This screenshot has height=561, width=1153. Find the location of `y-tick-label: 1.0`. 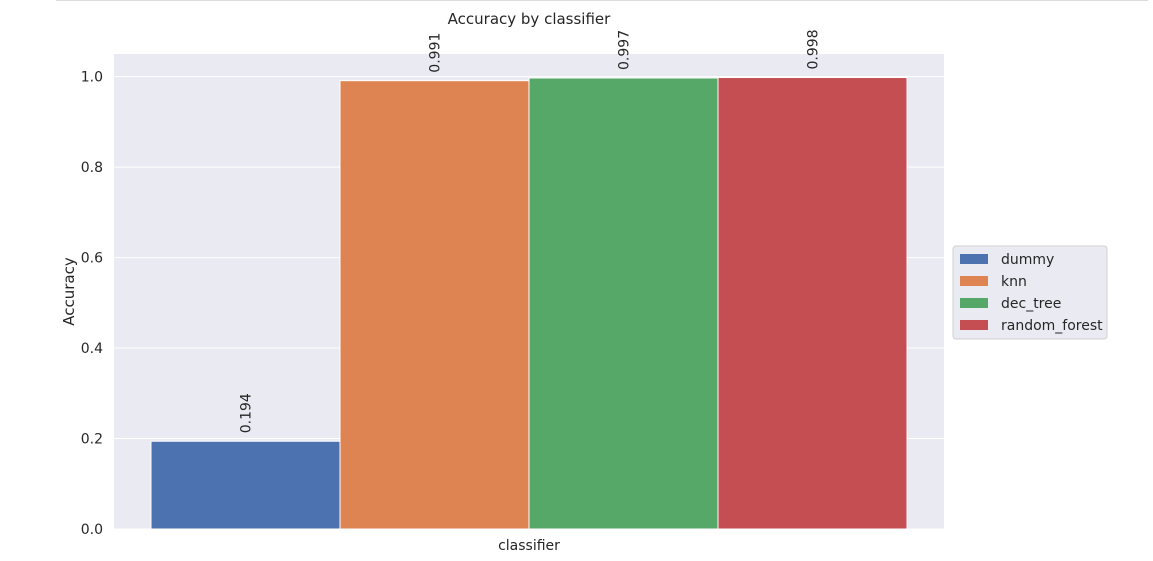

y-tick-label: 1.0 is located at coordinates (92, 78).